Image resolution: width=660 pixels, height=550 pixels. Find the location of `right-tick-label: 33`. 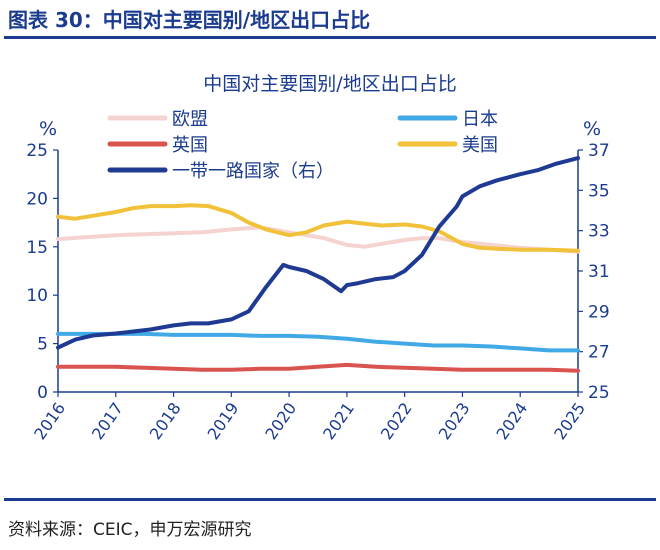

right-tick-label: 33 is located at coordinates (599, 232).